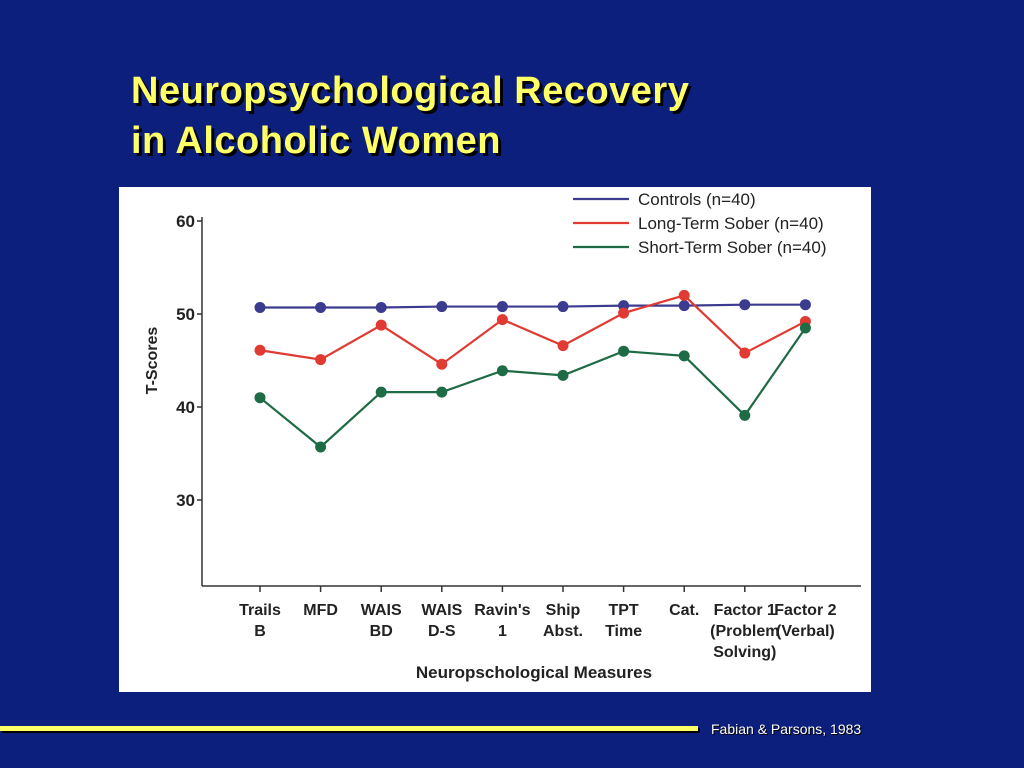 The image size is (1024, 768). What do you see at coordinates (316, 141) in the screenshot?
I see `title-line-2: in Alcoholic Women` at bounding box center [316, 141].